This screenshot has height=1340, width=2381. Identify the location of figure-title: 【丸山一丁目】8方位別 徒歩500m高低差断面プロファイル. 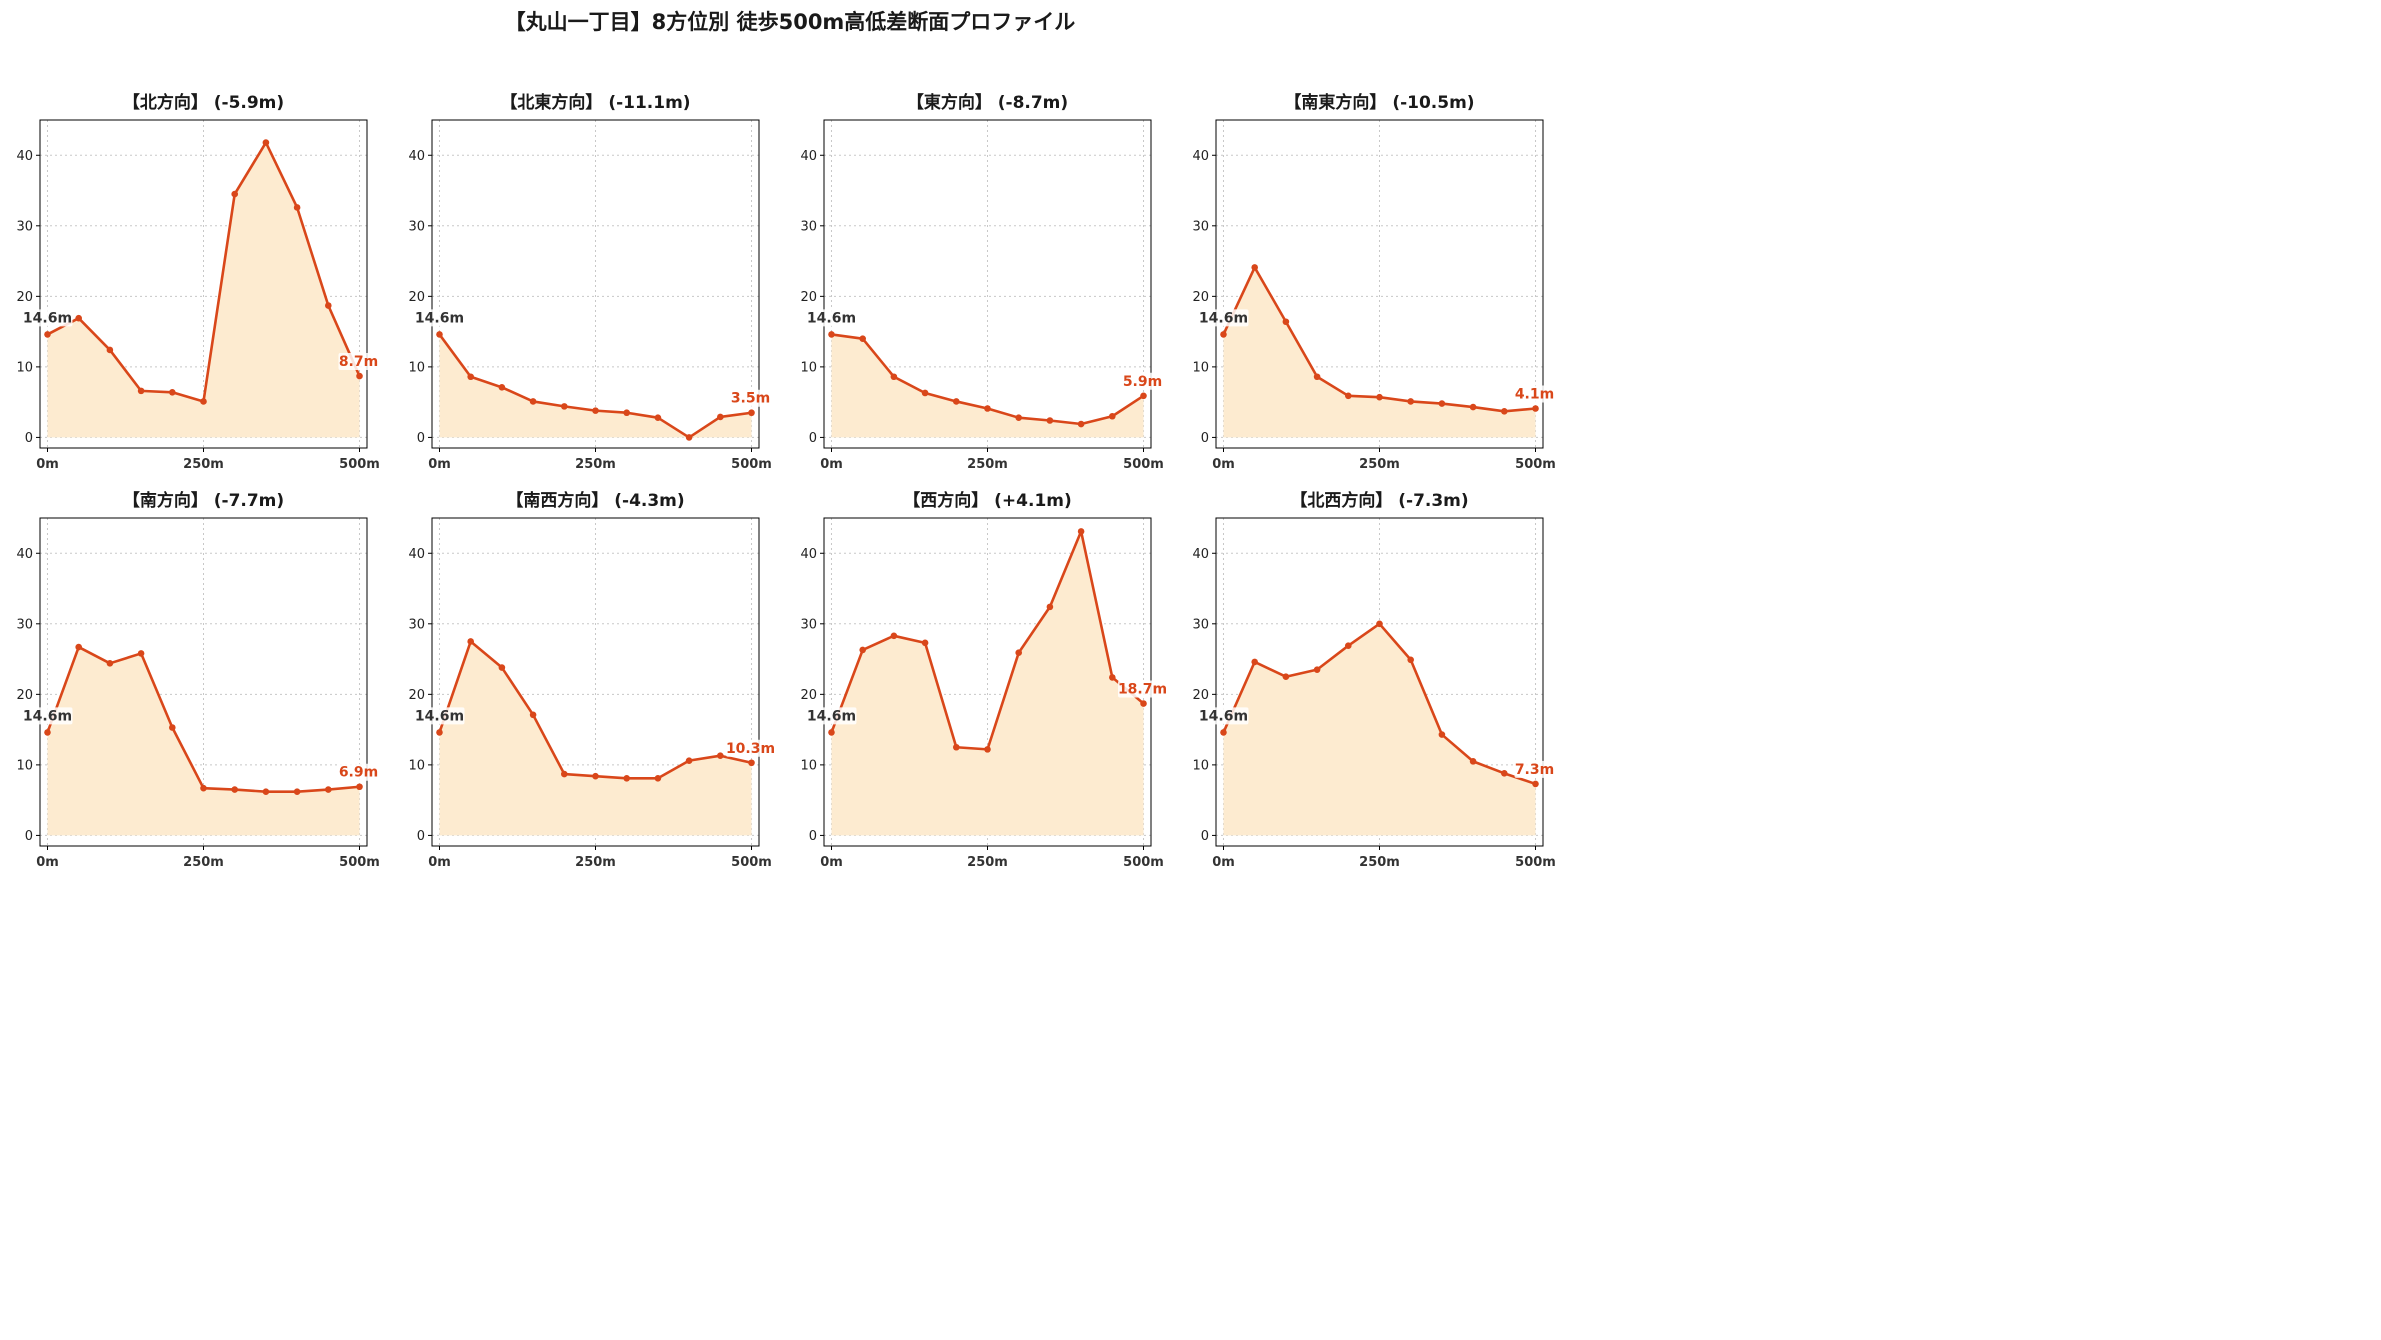
(790, 22).